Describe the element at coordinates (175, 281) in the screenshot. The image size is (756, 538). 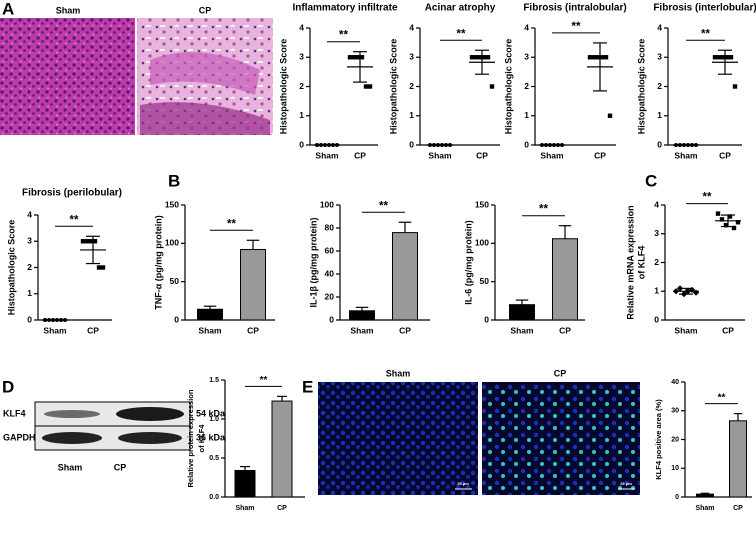
I see `y-tick-label: 50` at that location.